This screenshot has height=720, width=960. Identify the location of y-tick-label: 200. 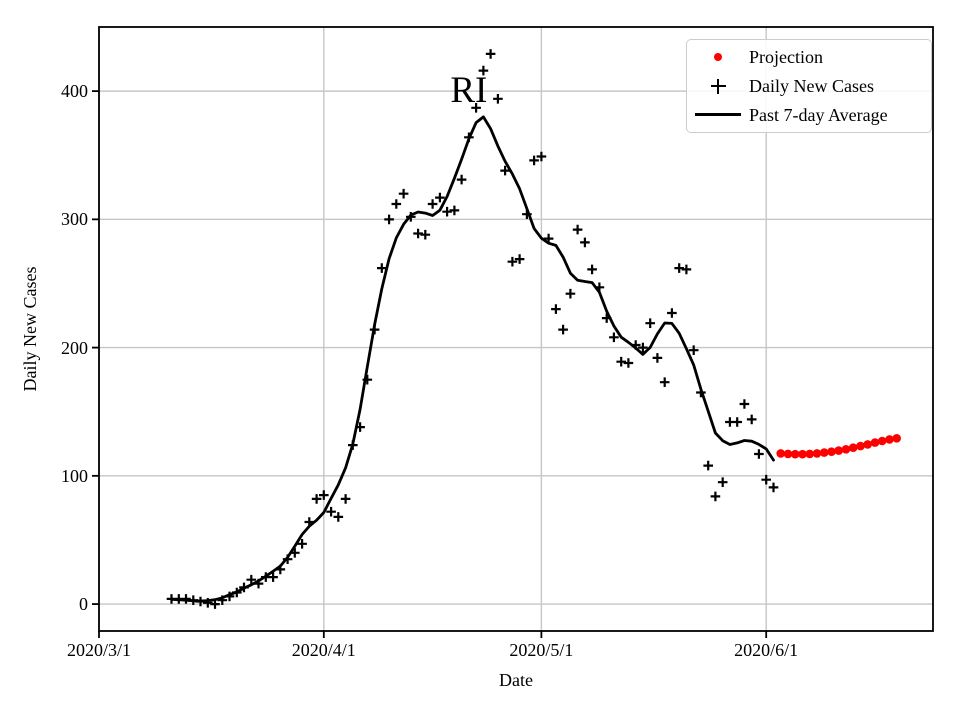
(74, 347).